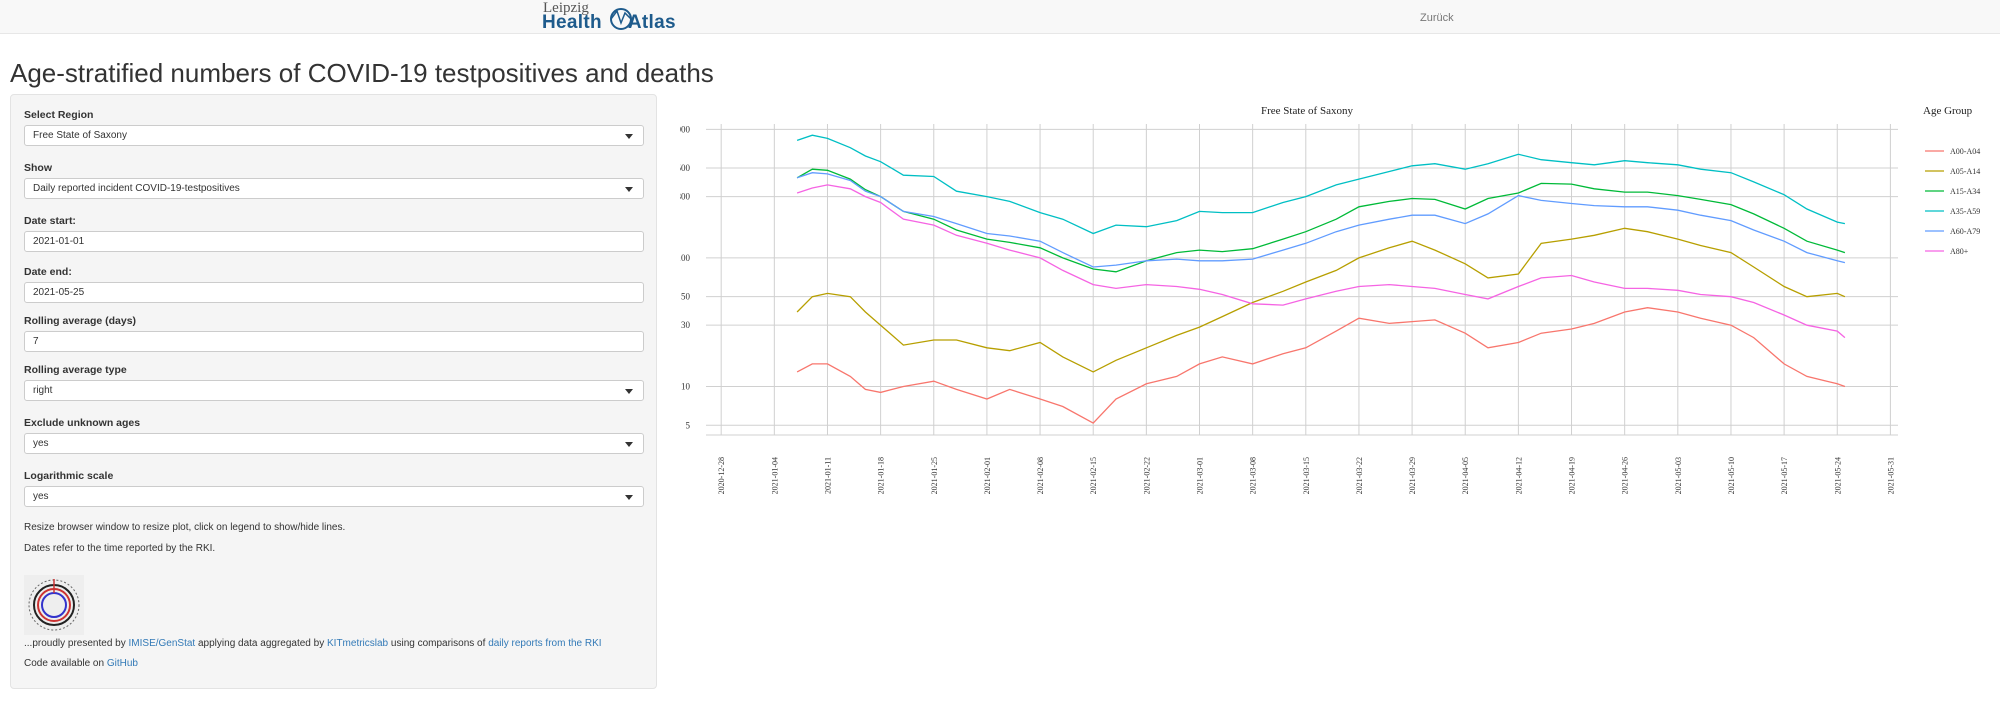 This screenshot has height=714, width=2000. What do you see at coordinates (75, 643) in the screenshot?
I see `credits-prefix: ...proudly presented by` at bounding box center [75, 643].